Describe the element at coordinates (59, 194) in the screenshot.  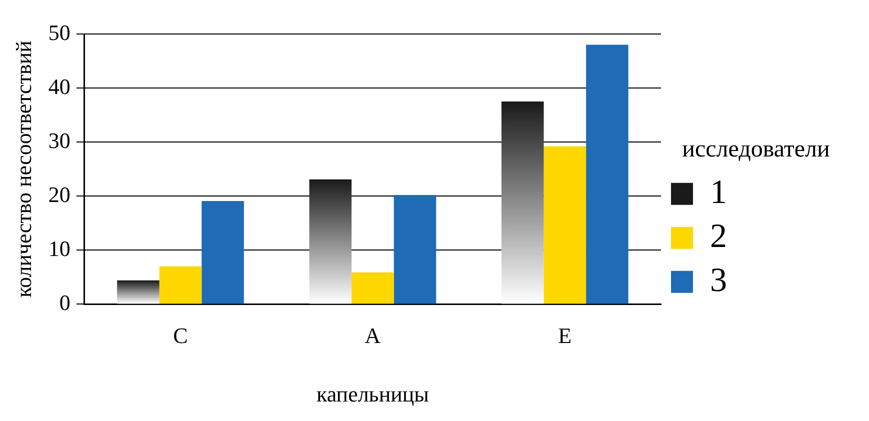
I see `y-tick-label: 20` at that location.